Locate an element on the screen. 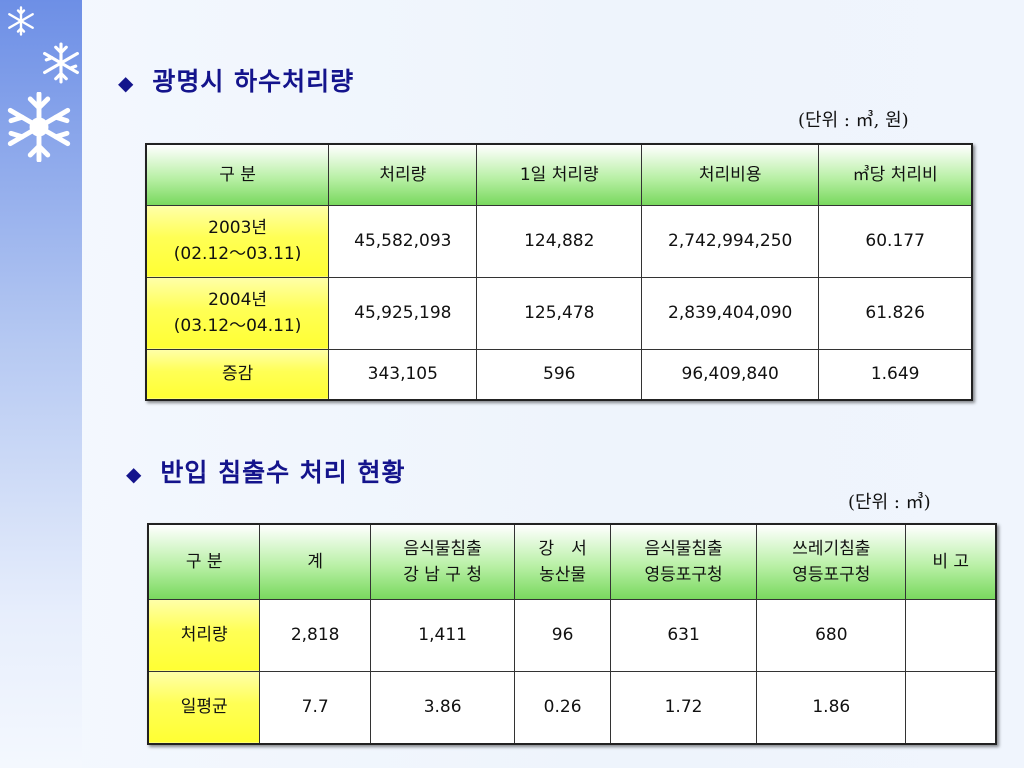 This screenshot has width=1024, height=768. table-row: 일평균 7.7 3.86 0.26 1.72 1.86 is located at coordinates (572, 707).